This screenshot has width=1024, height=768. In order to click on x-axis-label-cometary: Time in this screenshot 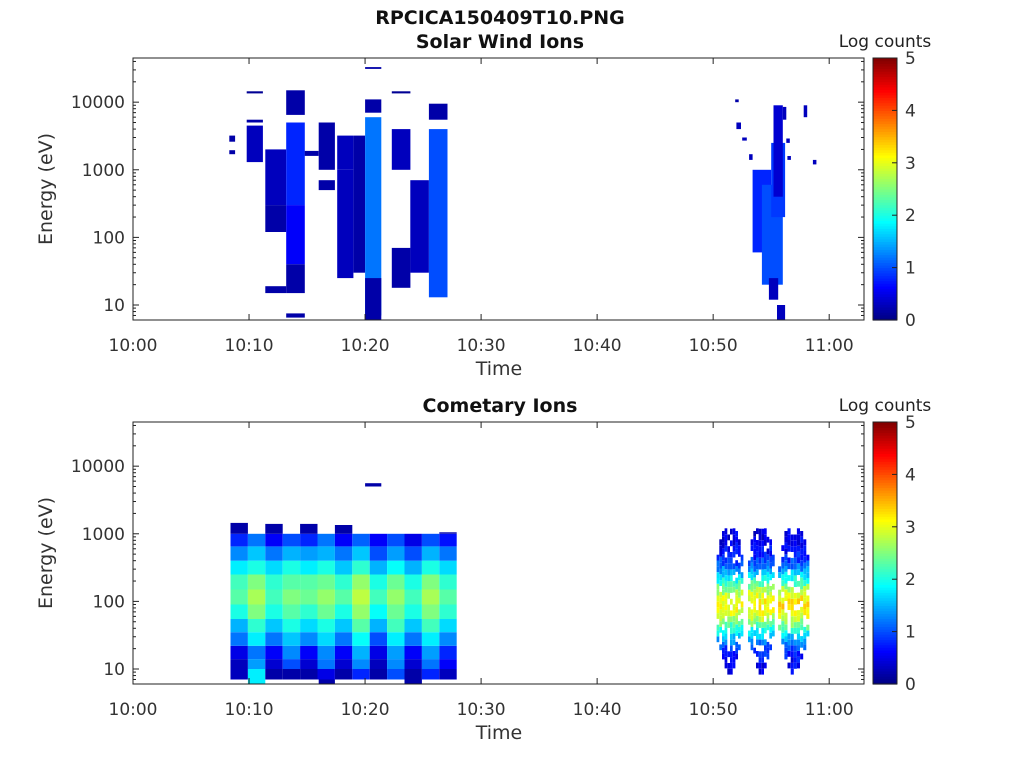, I will do `click(499, 733)`.